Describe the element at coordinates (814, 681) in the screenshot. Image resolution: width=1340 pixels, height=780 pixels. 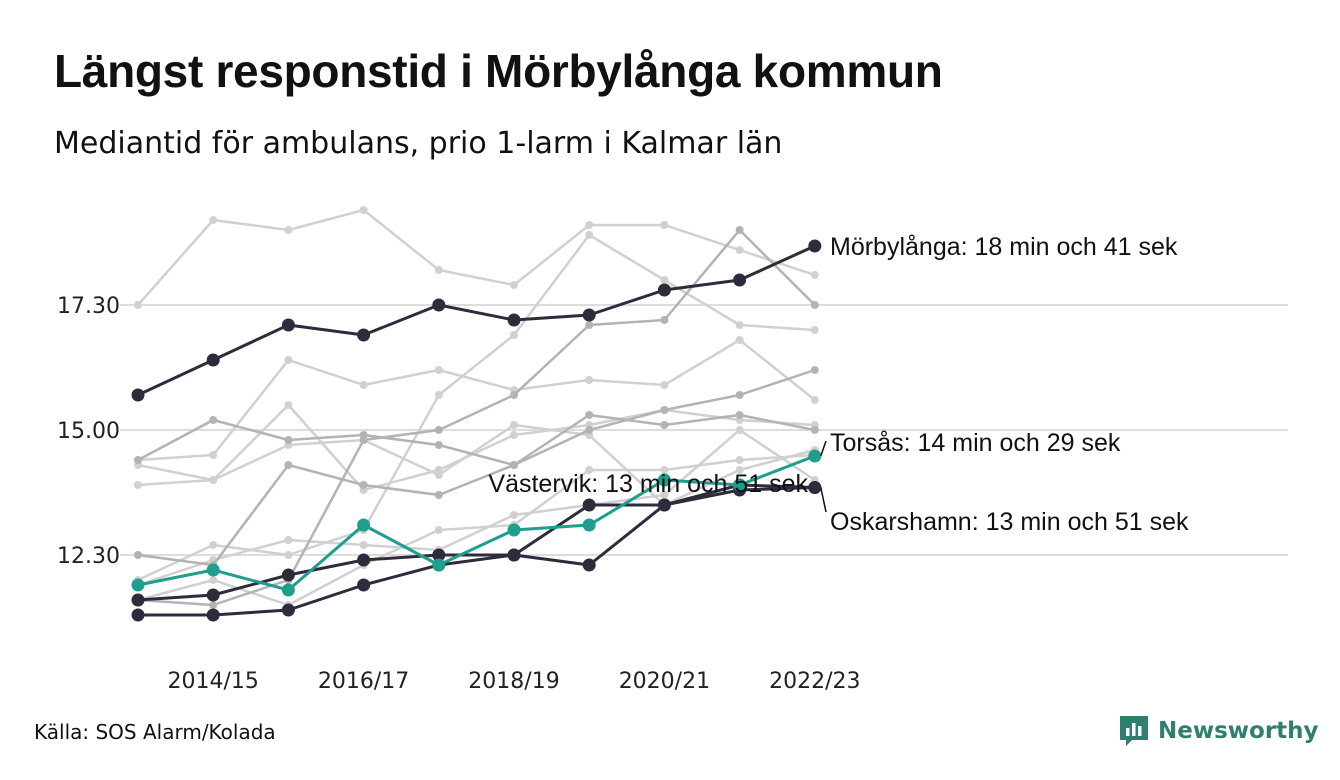
I see `x-tick-label: 2022/23` at that location.